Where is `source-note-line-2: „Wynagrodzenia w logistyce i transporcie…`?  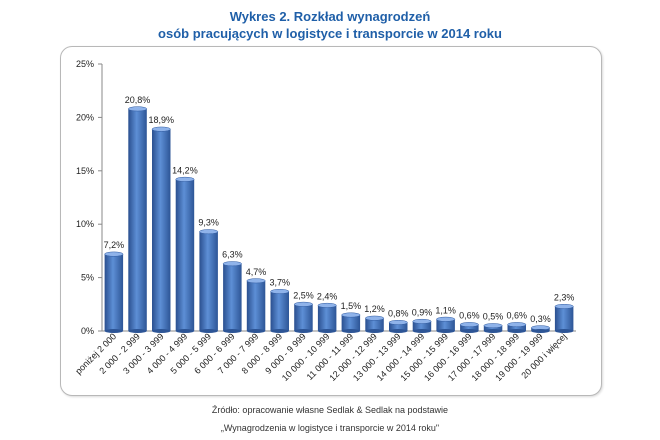 source-note-line-2: „Wynagrodzenia w logistyce i transporcie… is located at coordinates (330, 428).